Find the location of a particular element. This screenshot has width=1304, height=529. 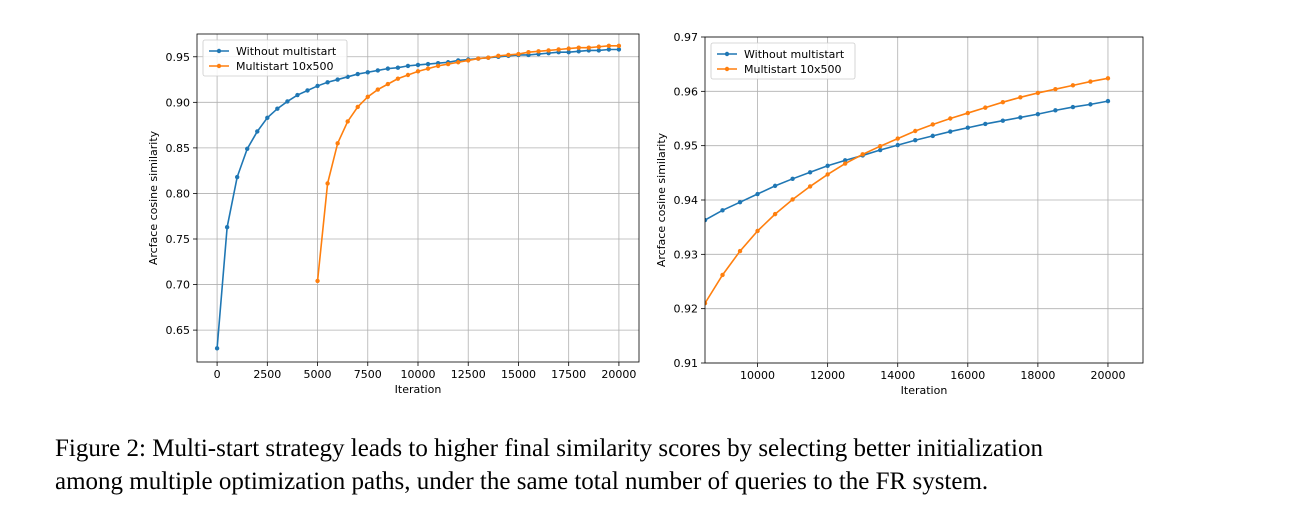

y-tick-label: 0.70 is located at coordinates (178, 285).